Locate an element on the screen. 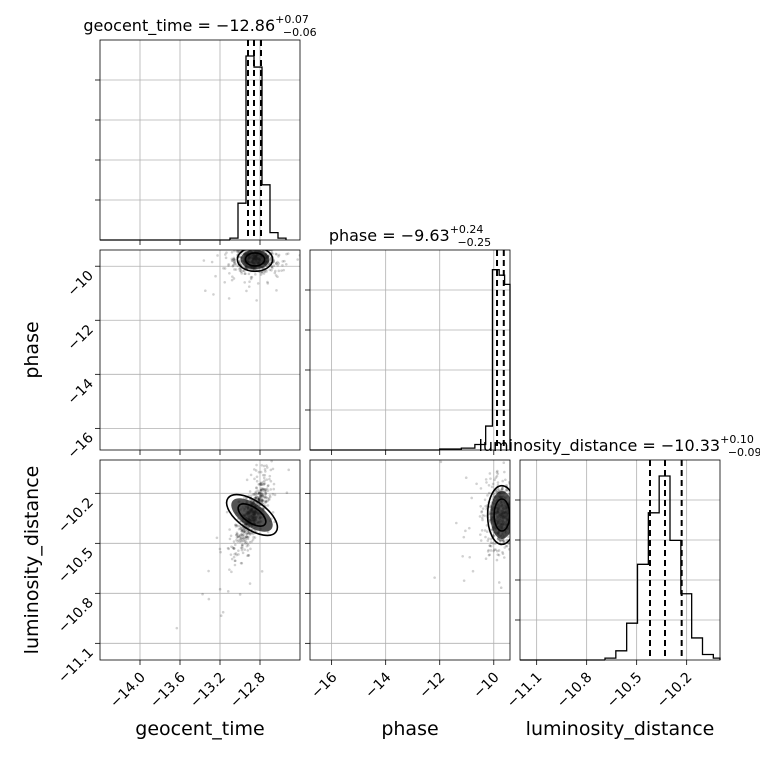  x-tick-label-phase: −16 is located at coordinates (324, 685).